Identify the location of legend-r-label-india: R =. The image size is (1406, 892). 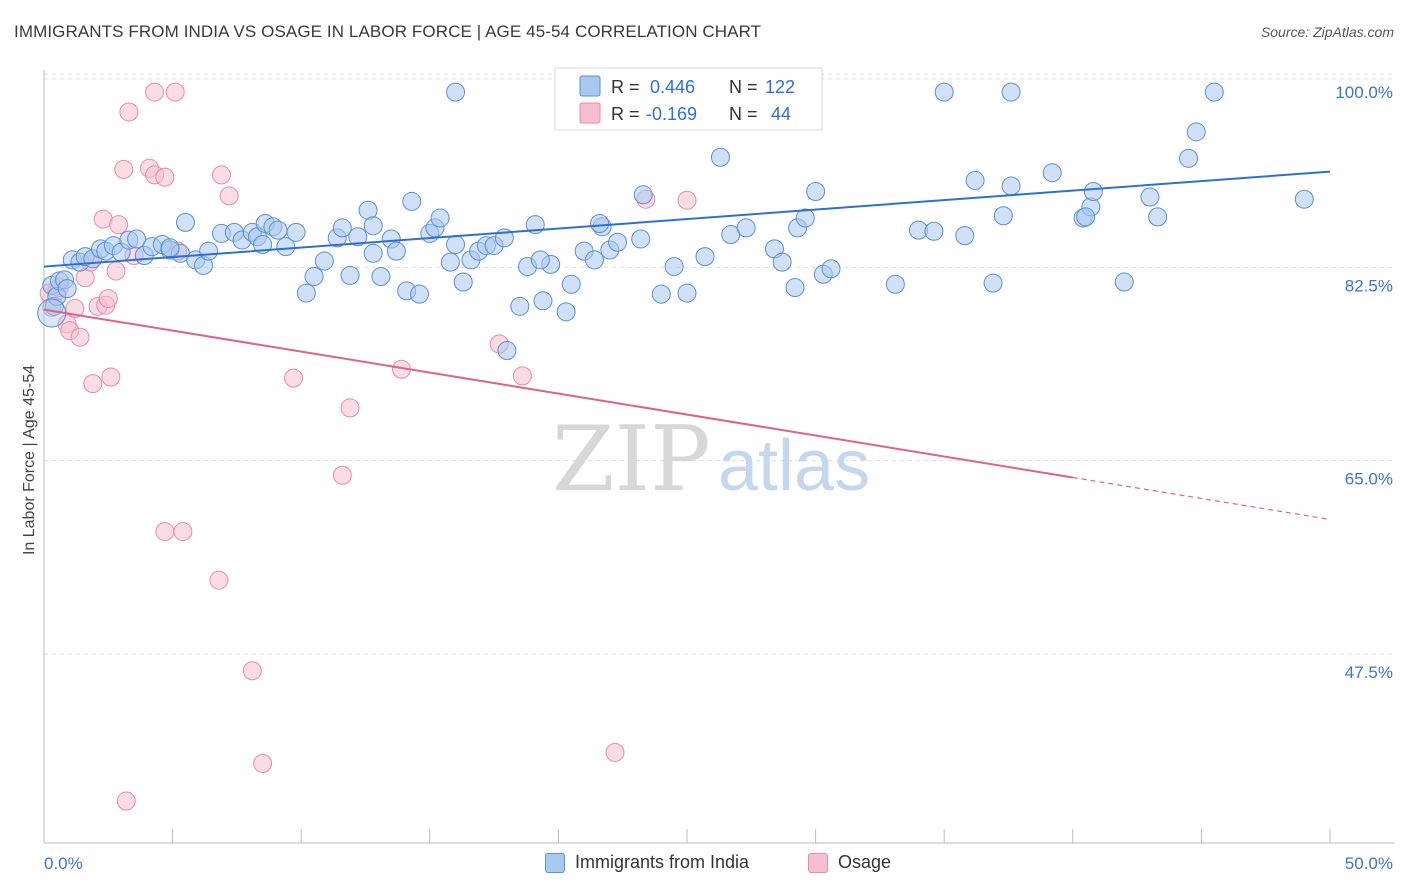
(625, 87).